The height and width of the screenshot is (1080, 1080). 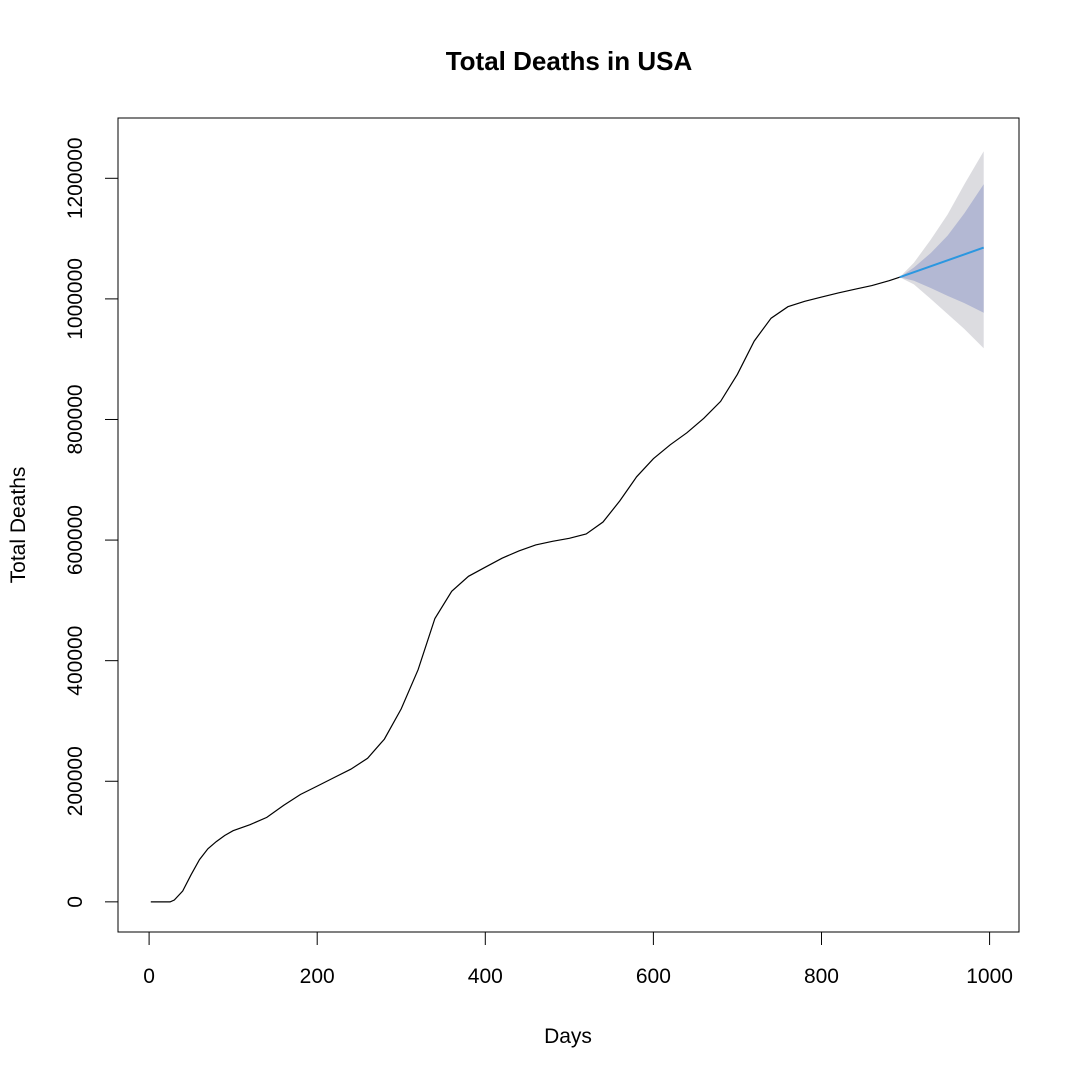 I want to click on band-80-area, so click(x=941, y=248).